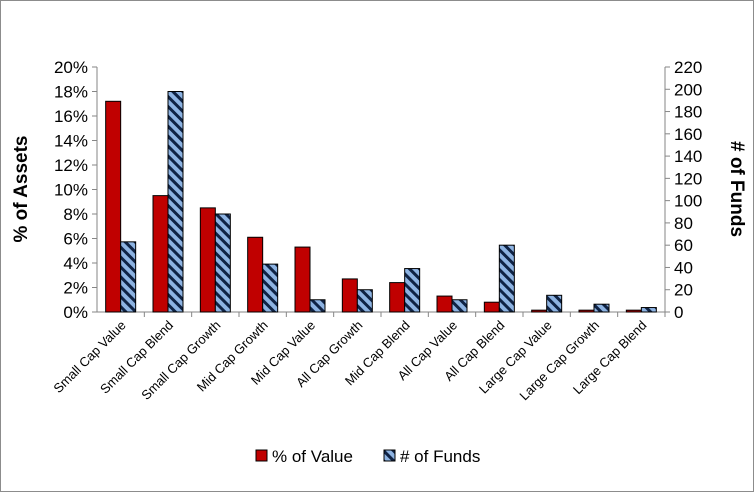  Describe the element at coordinates (688, 89) in the screenshot. I see `y2-tick-label: 200` at that location.